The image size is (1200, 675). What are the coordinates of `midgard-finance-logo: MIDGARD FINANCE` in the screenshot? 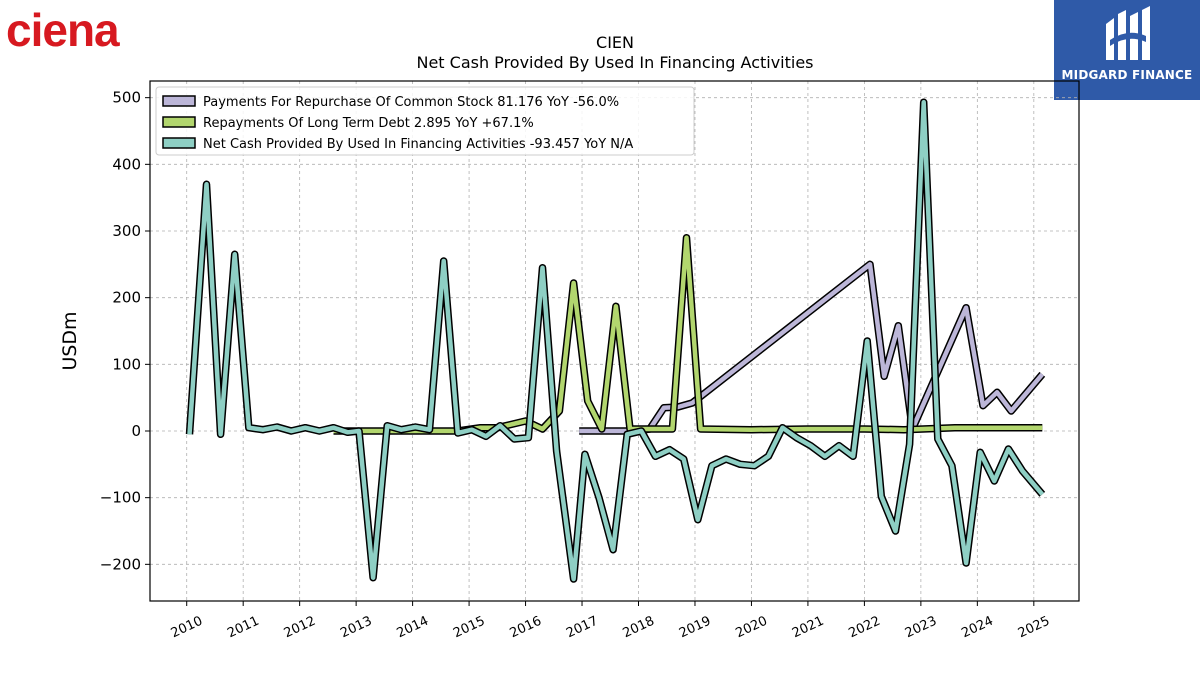 It's located at (1127, 50).